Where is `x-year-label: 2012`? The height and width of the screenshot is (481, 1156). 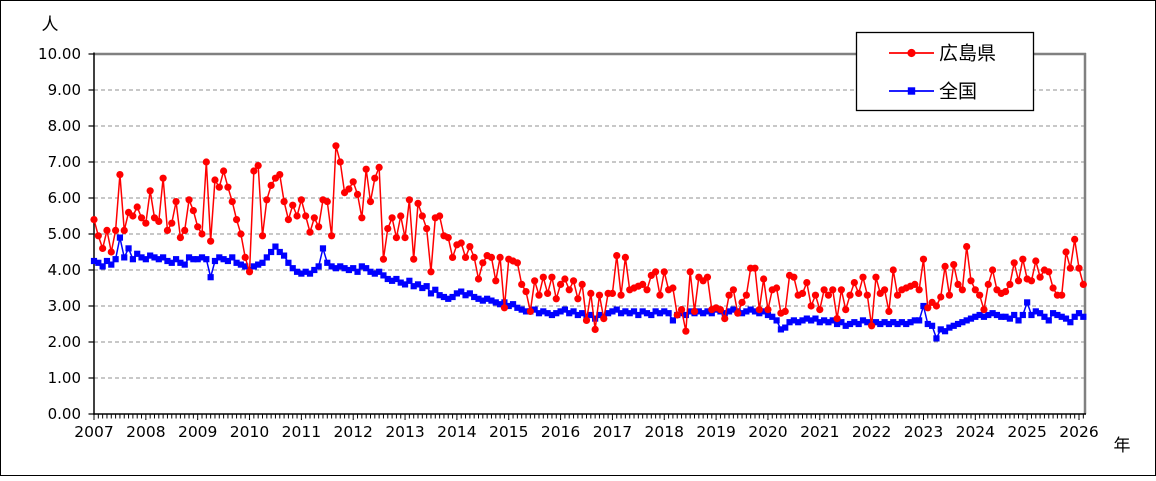
x-year-label: 2012 is located at coordinates (352, 432).